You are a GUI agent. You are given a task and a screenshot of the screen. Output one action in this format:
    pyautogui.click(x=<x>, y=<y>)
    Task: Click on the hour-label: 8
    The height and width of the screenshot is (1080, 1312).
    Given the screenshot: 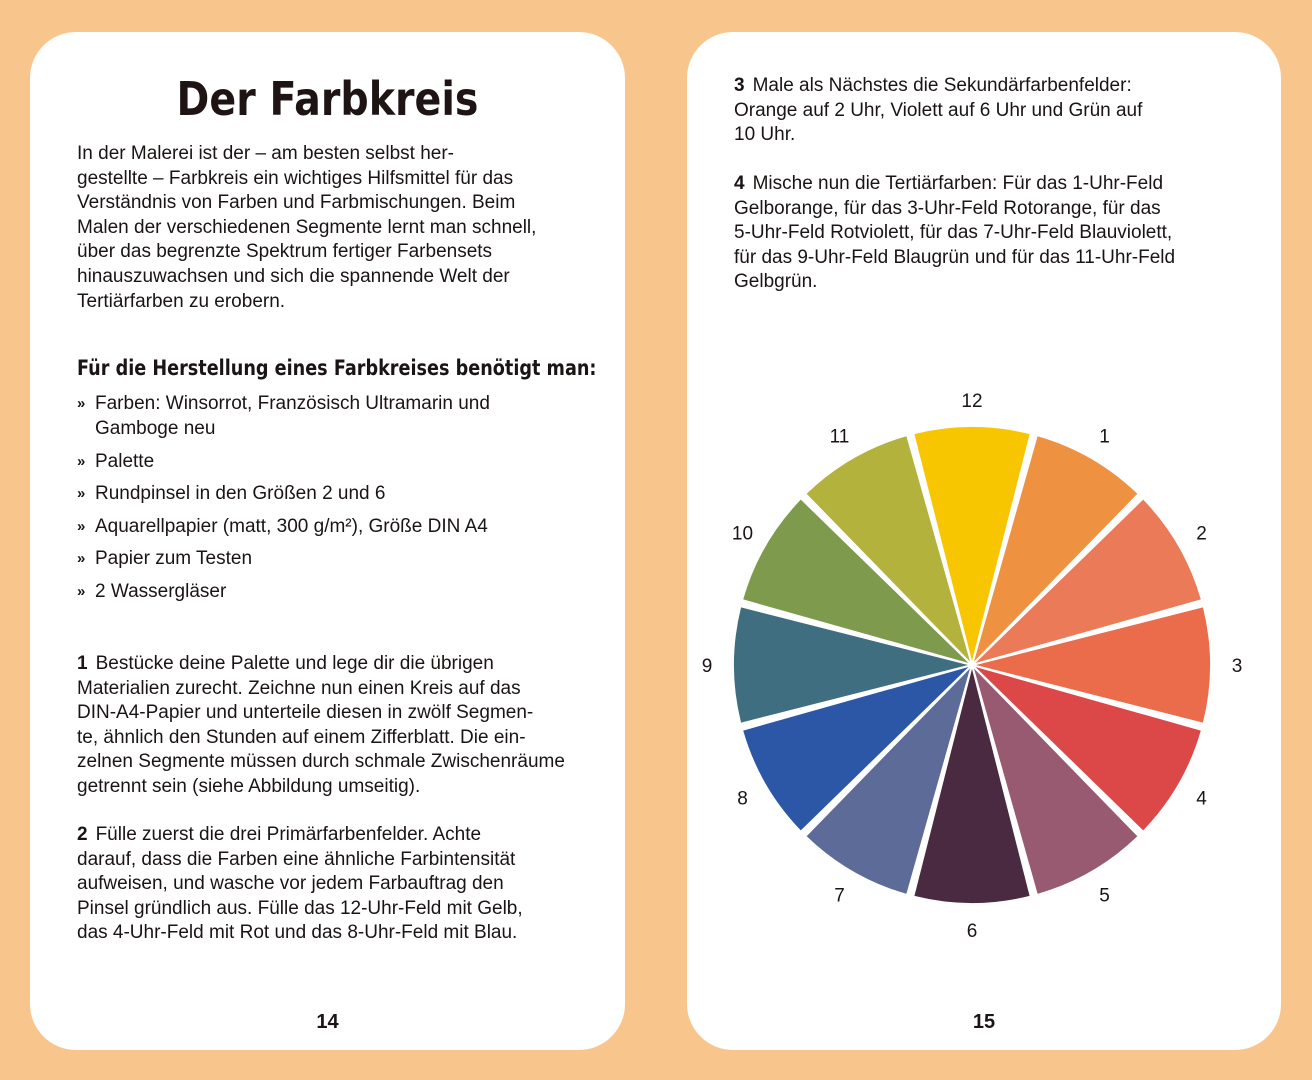 What is the action you would take?
    pyautogui.click(x=742, y=799)
    